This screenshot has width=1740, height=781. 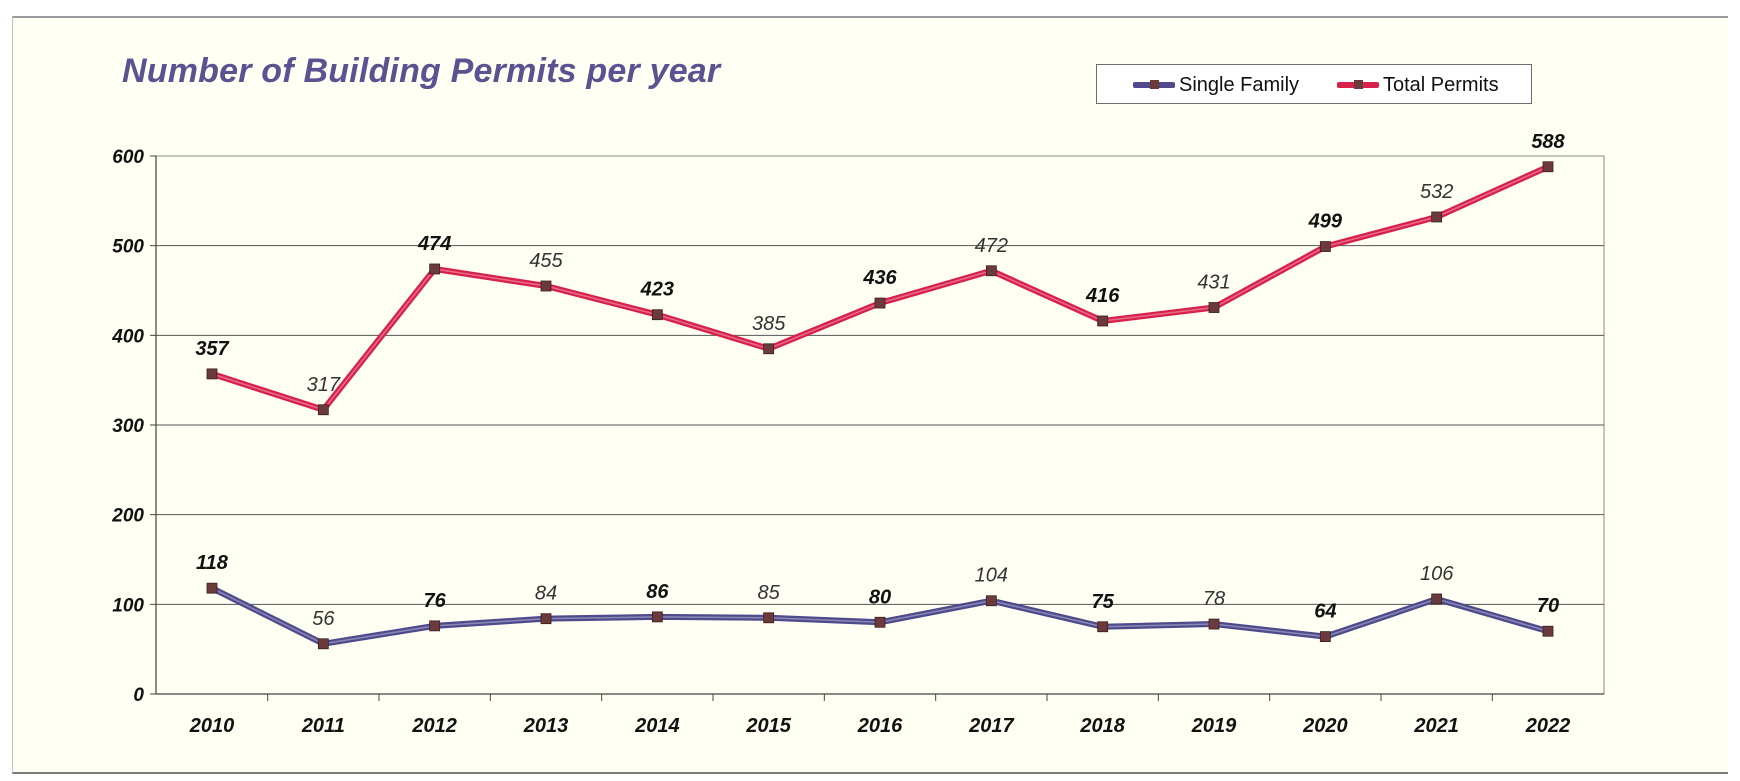 What do you see at coordinates (1102, 726) in the screenshot?
I see `x-tick-label: 2018` at bounding box center [1102, 726].